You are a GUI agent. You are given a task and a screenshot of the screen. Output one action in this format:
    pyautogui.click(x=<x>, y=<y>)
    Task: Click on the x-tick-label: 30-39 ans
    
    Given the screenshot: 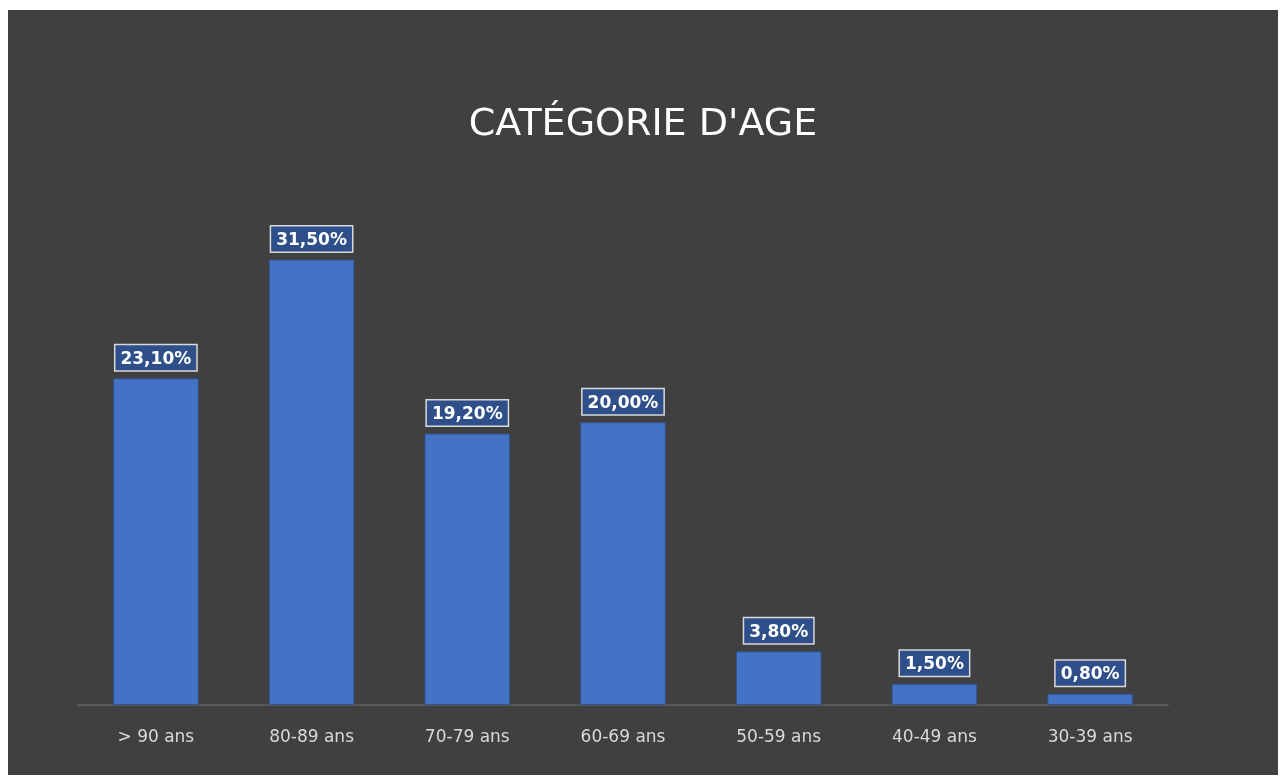 What is the action you would take?
    pyautogui.click(x=1090, y=735)
    